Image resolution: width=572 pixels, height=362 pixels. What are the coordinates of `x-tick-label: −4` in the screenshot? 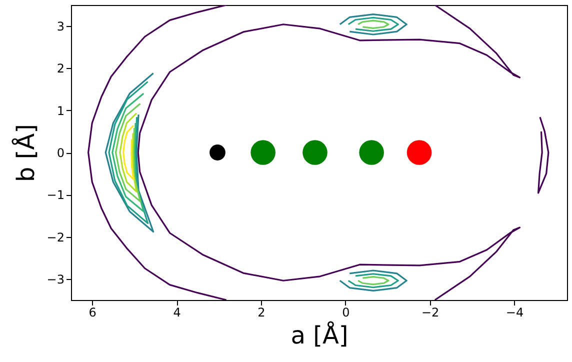 It's located at (515, 313).